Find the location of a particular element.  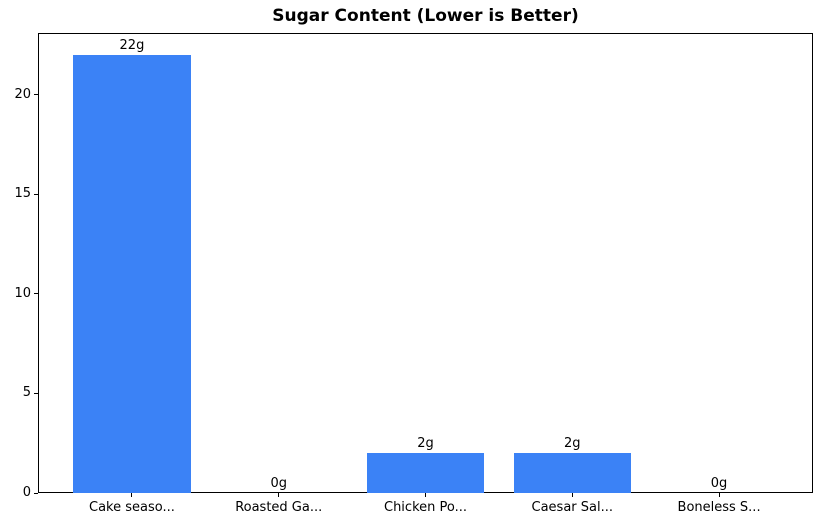

y-axis-tick-label: 15 is located at coordinates (22, 194).